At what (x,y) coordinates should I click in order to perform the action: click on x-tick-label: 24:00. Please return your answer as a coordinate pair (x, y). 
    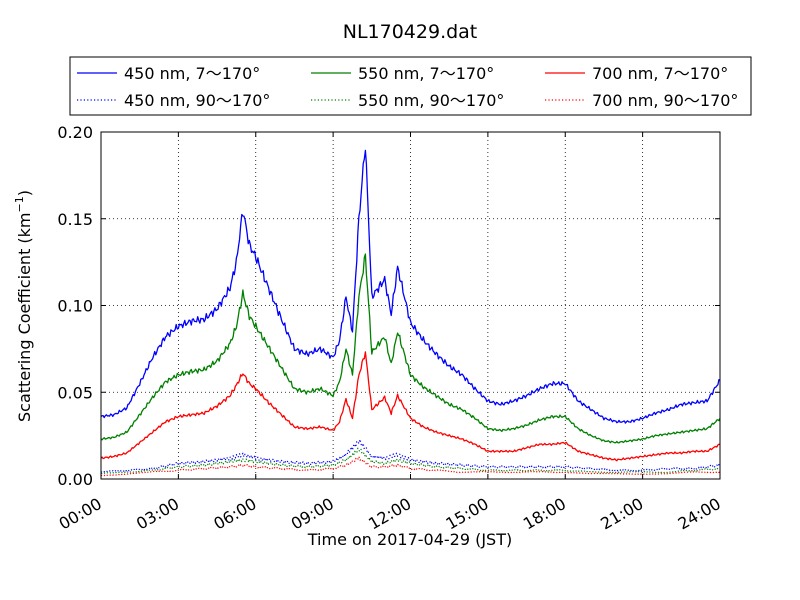
    Looking at the image, I should click on (699, 514).